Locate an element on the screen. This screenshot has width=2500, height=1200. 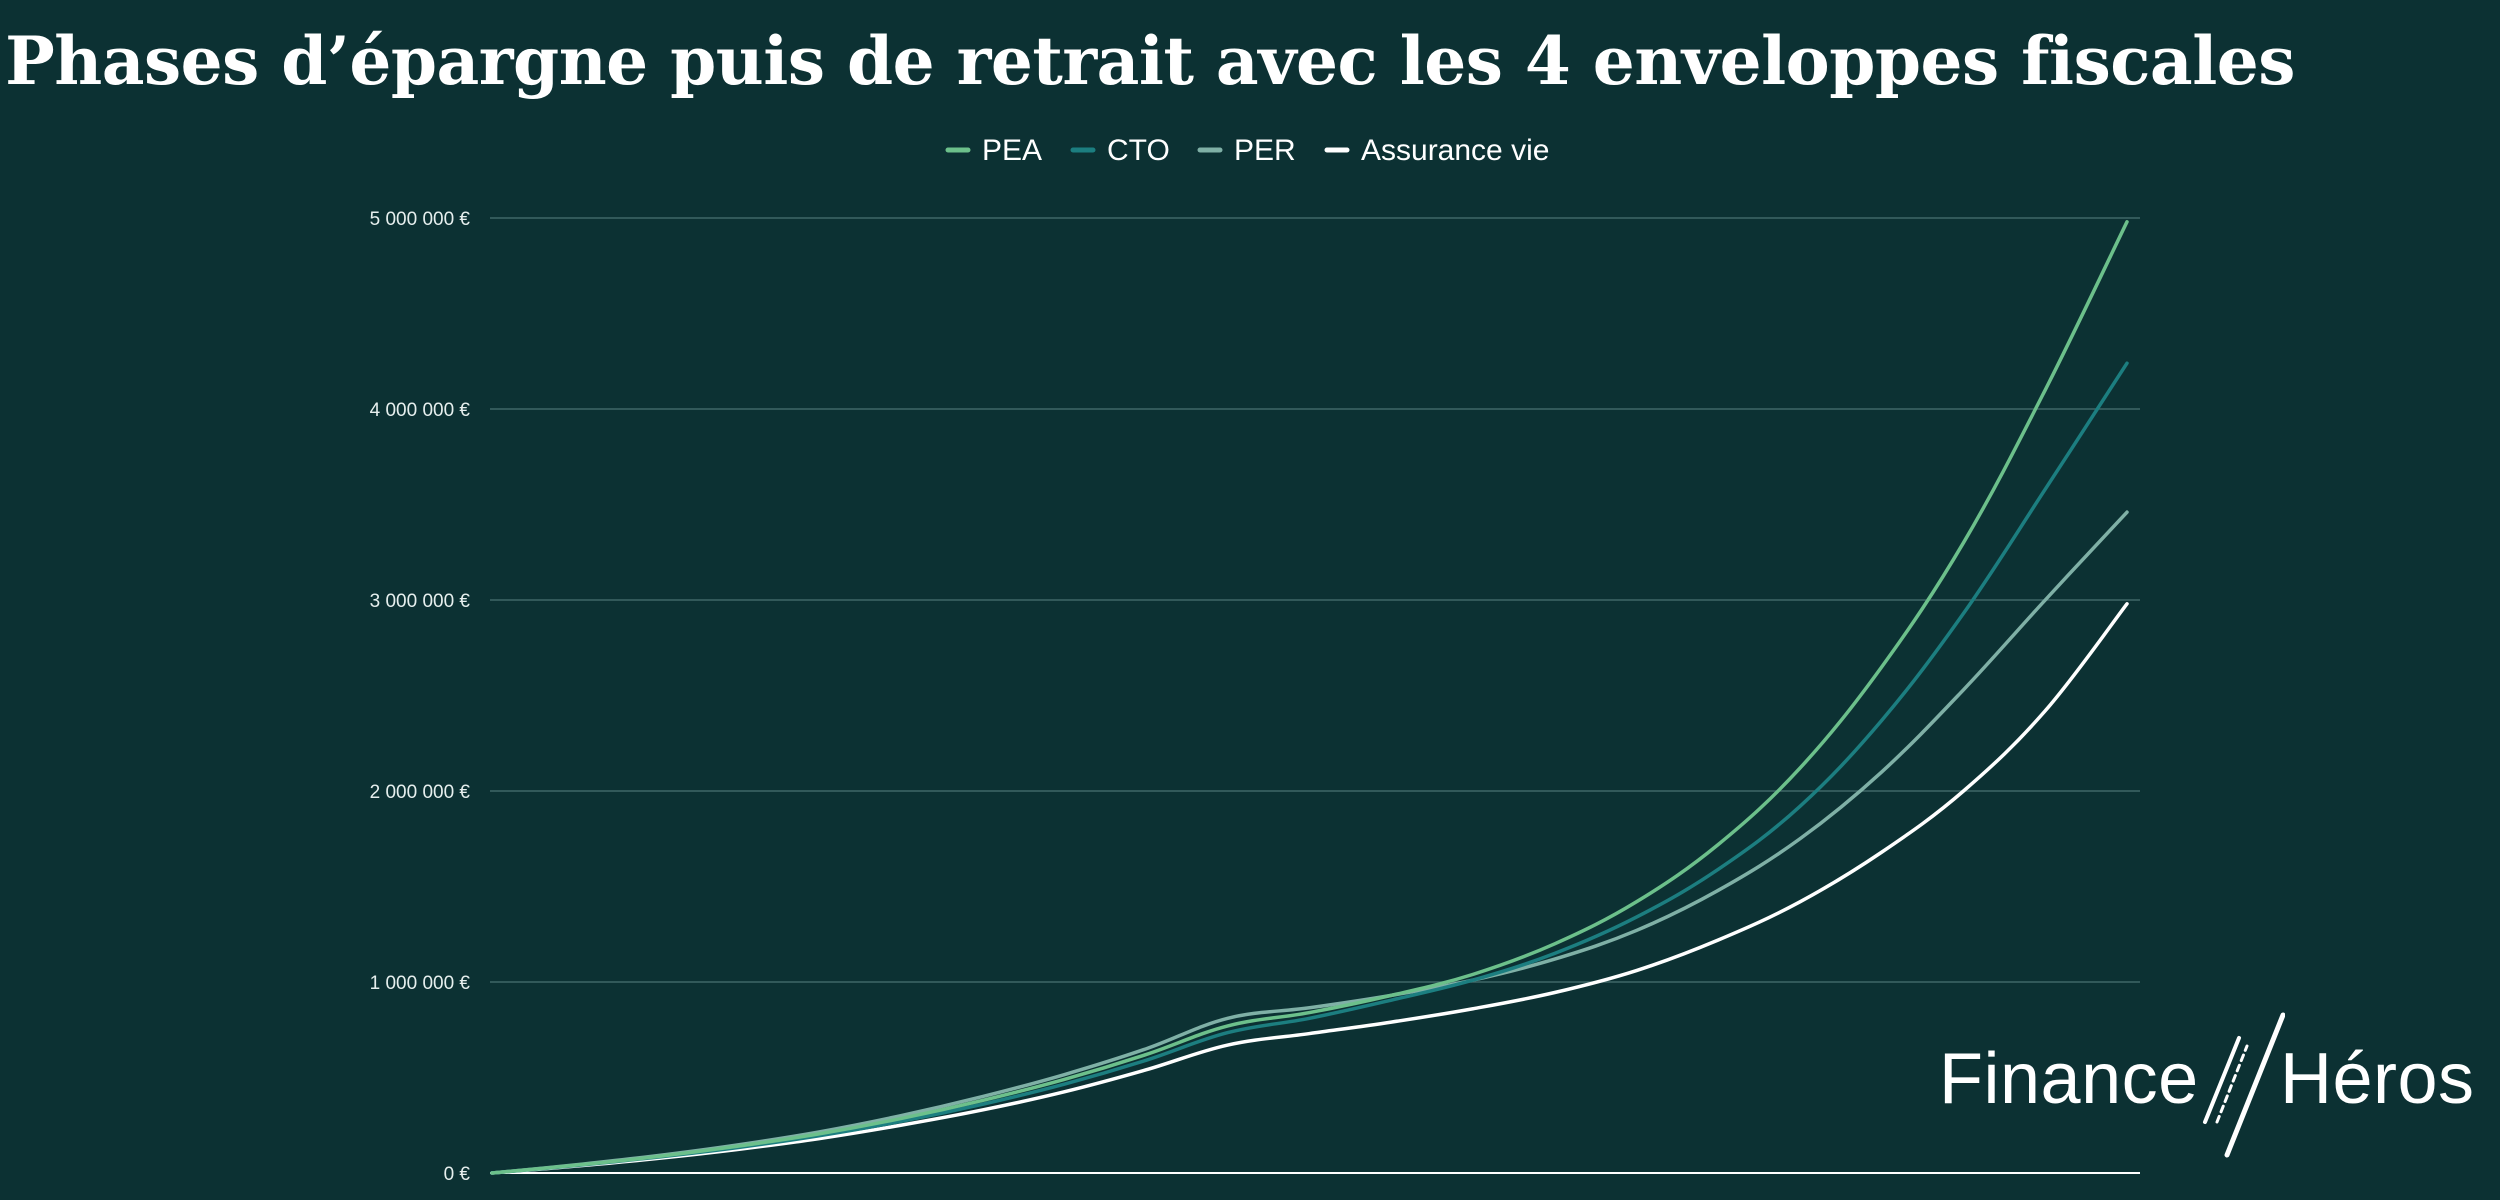
y-tick-label: 4 000 000 € is located at coordinates (420, 410).